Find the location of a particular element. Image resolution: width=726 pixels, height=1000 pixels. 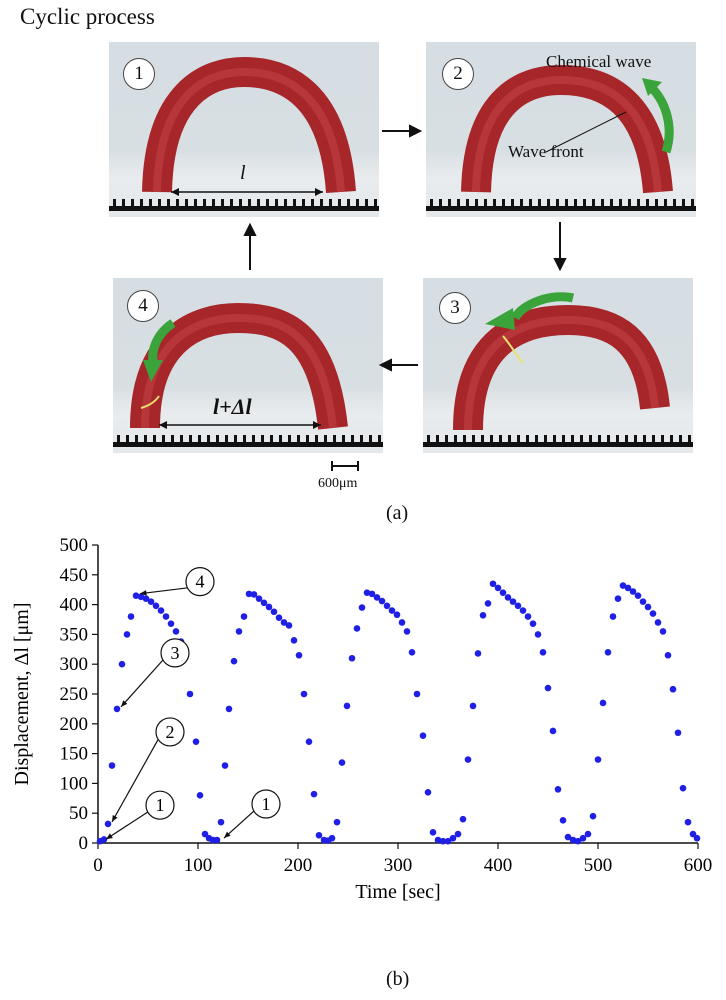

annotations: 1 2 3 4 1 is located at coordinates (193, 703).